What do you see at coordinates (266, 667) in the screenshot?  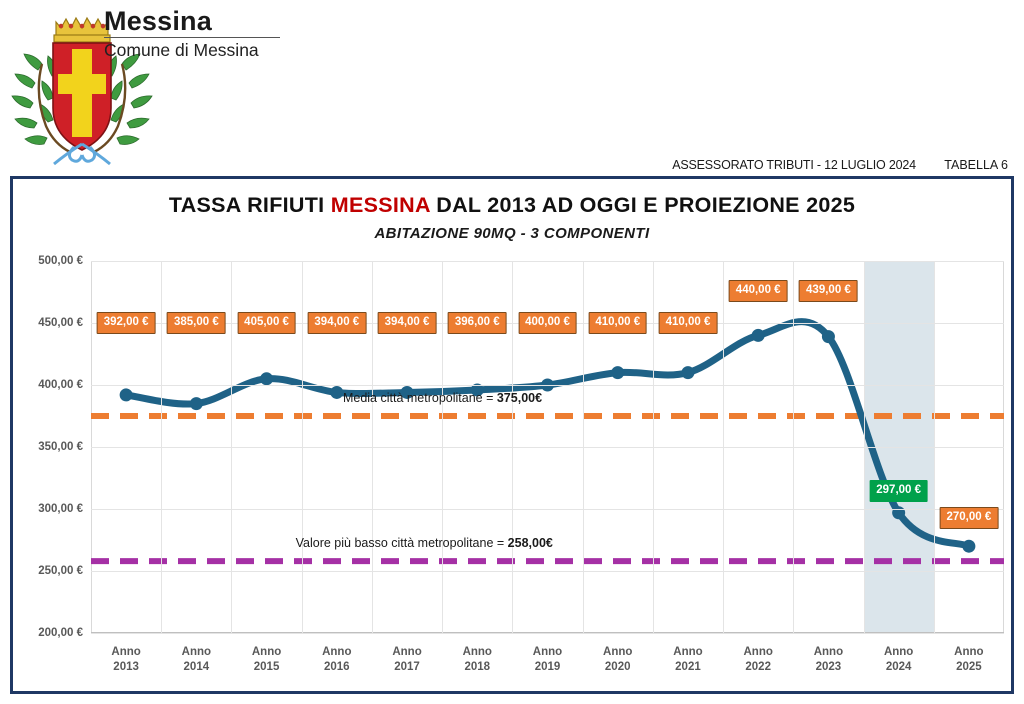 I see `x-tick-line2: 2015` at bounding box center [266, 667].